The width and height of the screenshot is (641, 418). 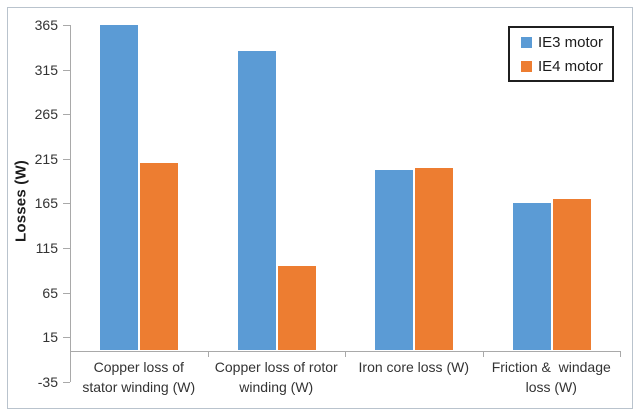 What do you see at coordinates (139, 377) in the screenshot?
I see `category-label: Copper loss of stator winding (W)` at bounding box center [139, 377].